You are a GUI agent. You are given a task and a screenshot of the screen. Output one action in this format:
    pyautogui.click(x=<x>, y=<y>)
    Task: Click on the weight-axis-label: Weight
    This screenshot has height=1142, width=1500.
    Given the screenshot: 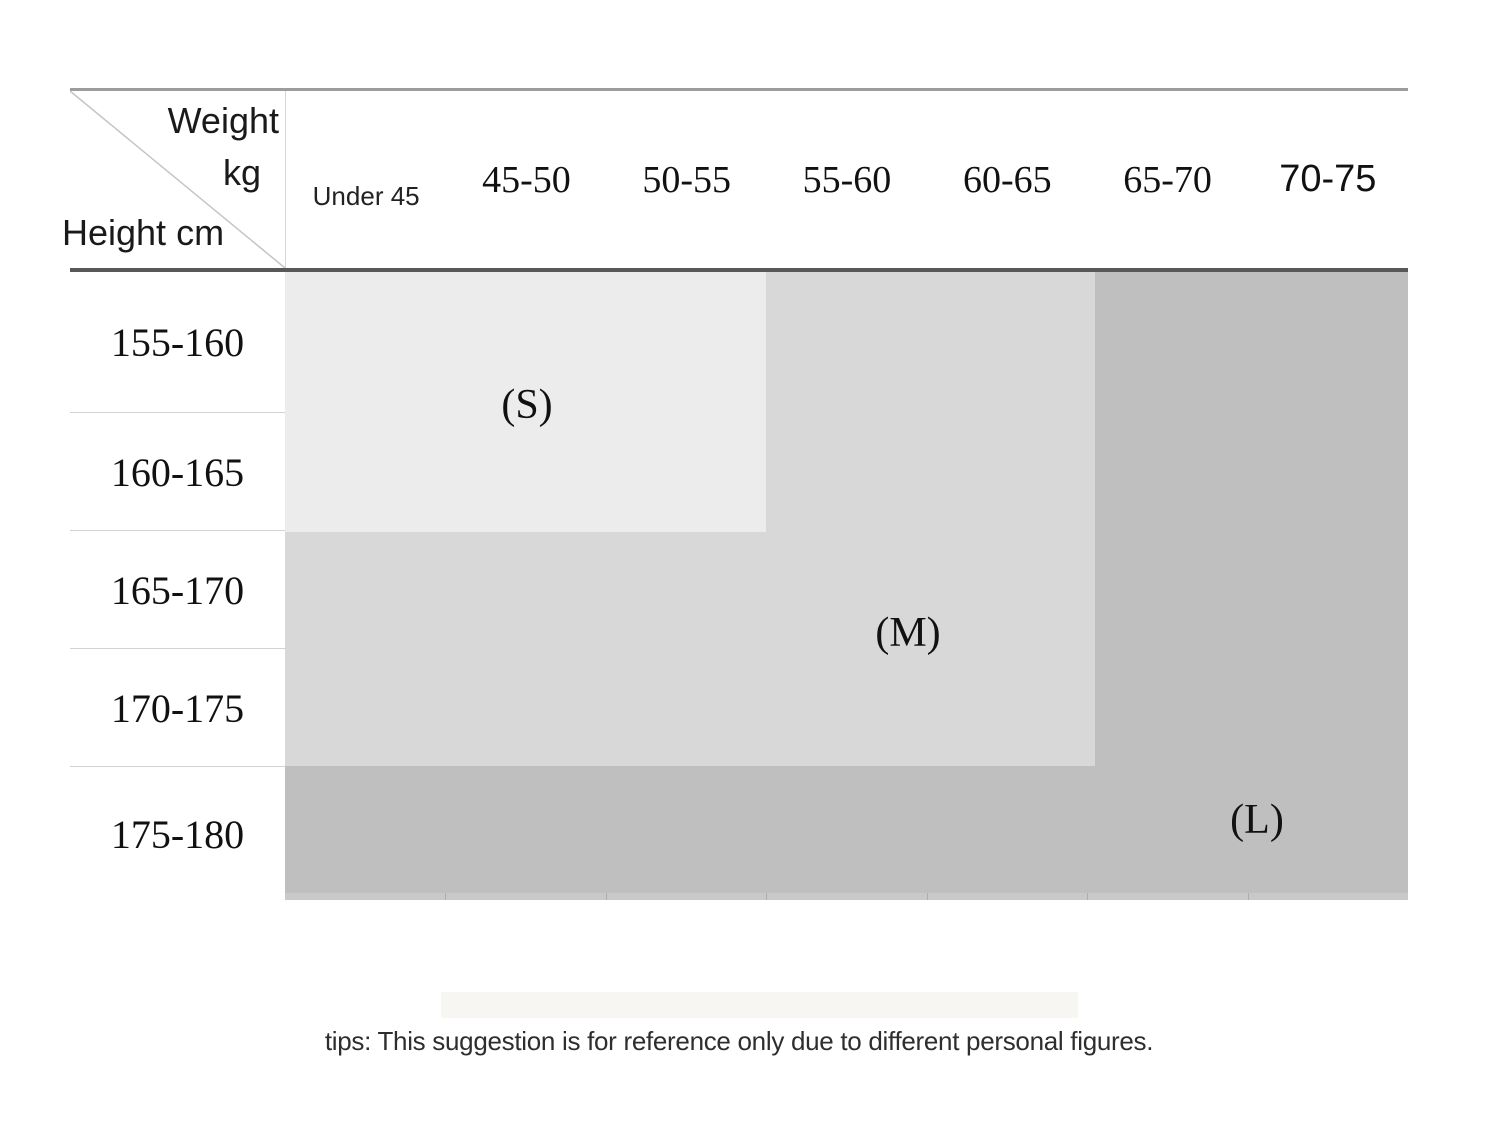 What is the action you would take?
    pyautogui.click(x=223, y=120)
    